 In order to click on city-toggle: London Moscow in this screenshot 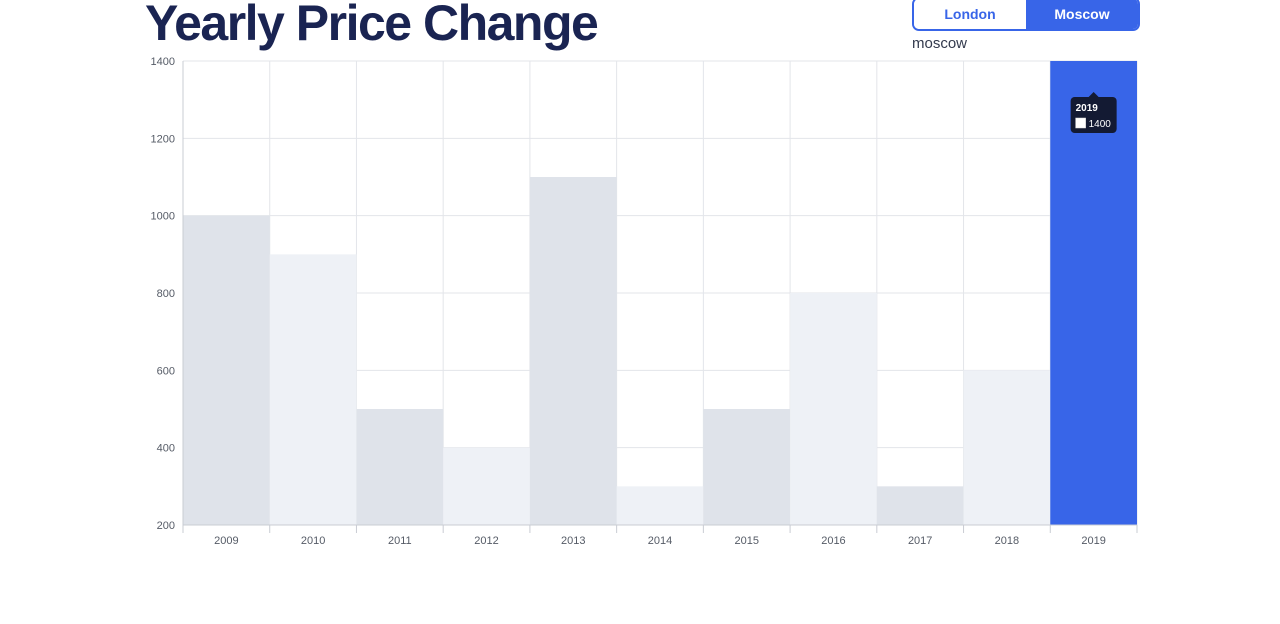, I will do `click(1026, 15)`.